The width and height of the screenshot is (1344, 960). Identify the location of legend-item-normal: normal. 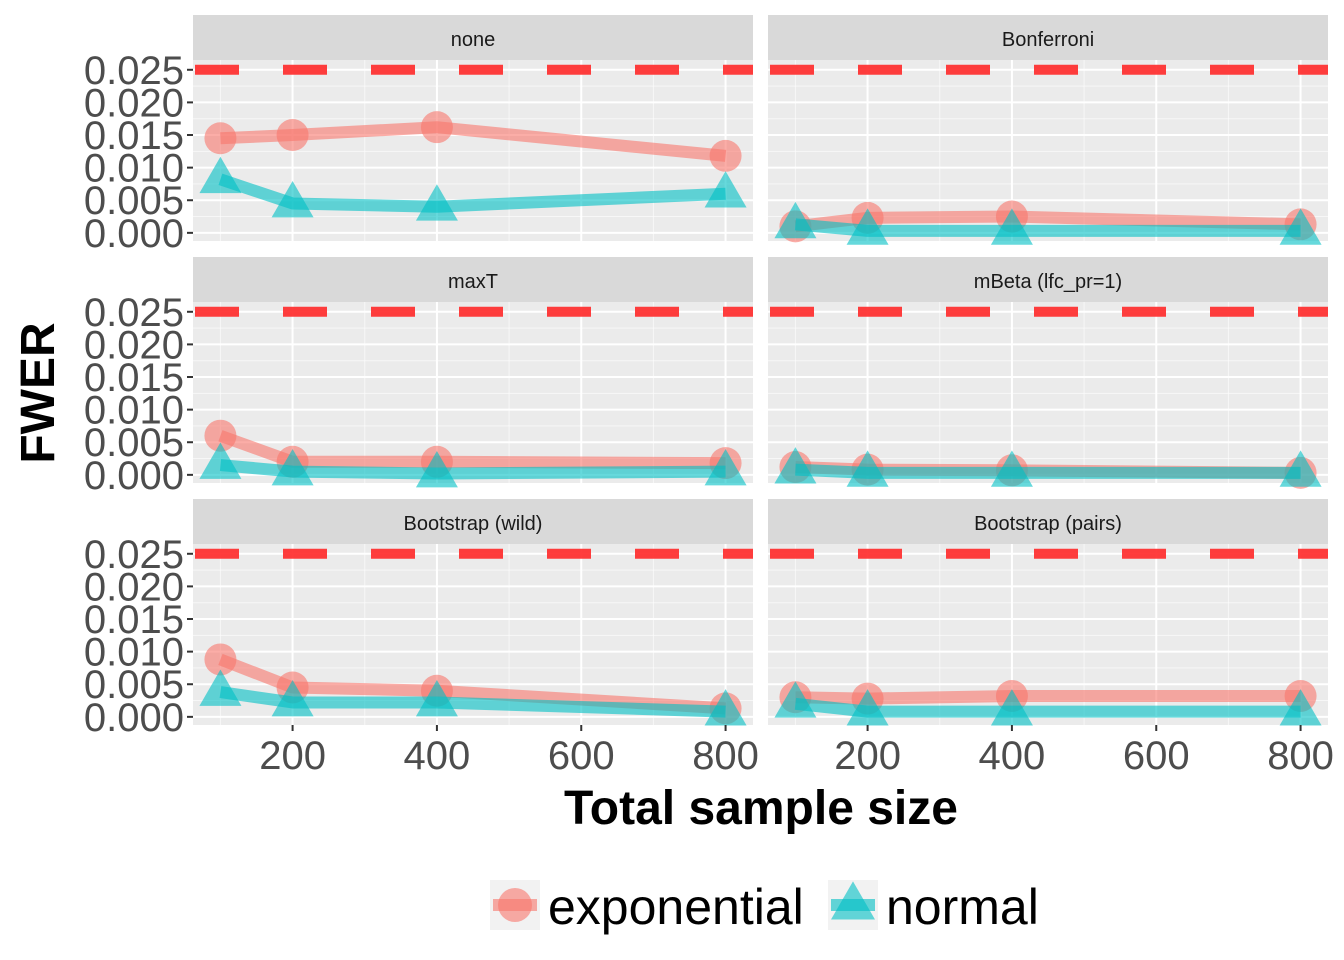
(933, 907).